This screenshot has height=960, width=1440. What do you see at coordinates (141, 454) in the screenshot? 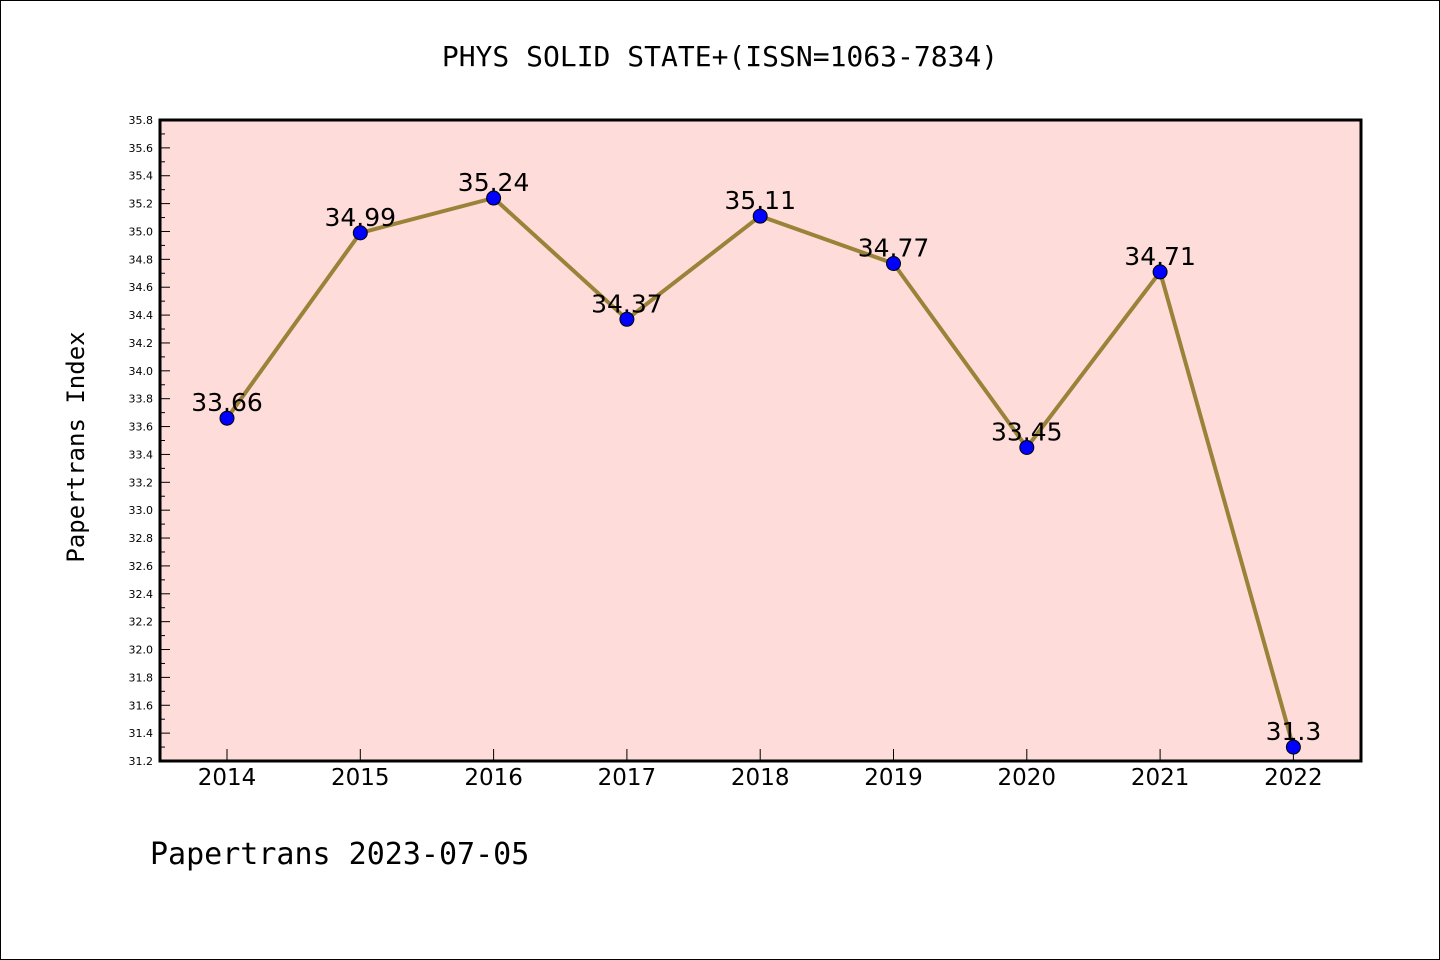
I see `y-tick-label: 33.4` at bounding box center [141, 454].